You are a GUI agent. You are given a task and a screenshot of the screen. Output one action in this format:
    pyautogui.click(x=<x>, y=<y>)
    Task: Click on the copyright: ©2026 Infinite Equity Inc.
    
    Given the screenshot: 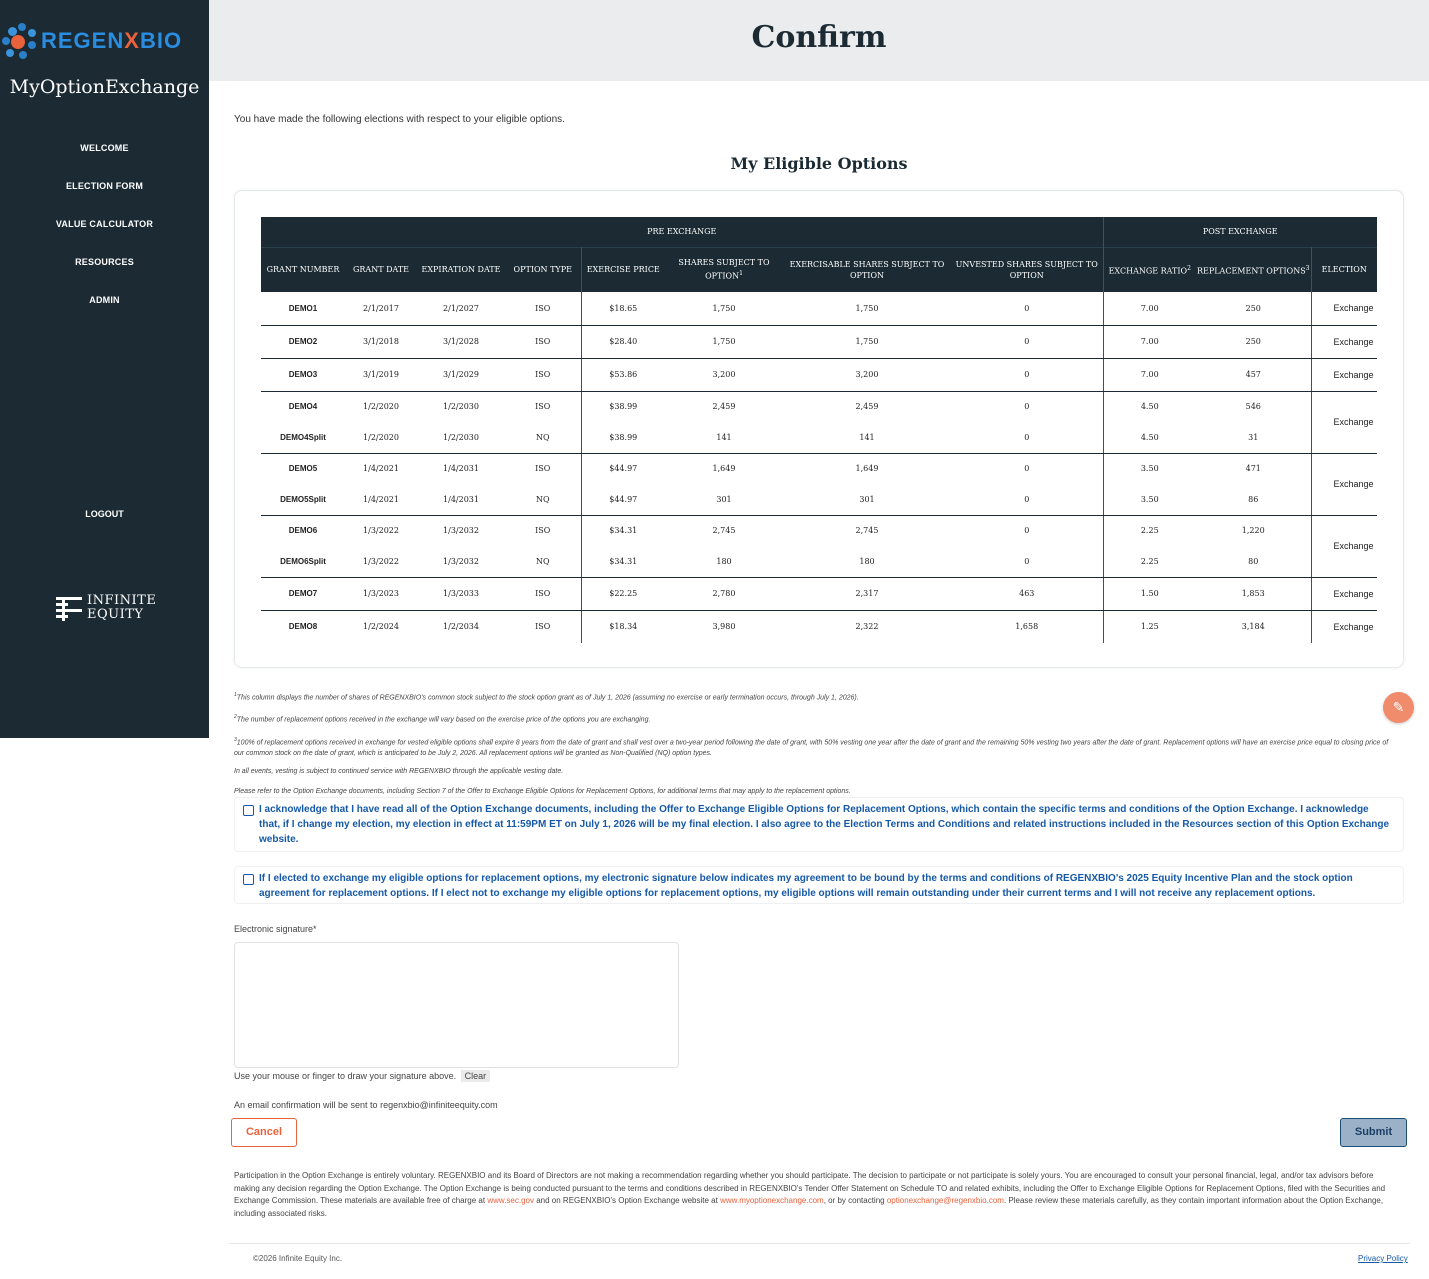 What is the action you would take?
    pyautogui.click(x=298, y=1258)
    